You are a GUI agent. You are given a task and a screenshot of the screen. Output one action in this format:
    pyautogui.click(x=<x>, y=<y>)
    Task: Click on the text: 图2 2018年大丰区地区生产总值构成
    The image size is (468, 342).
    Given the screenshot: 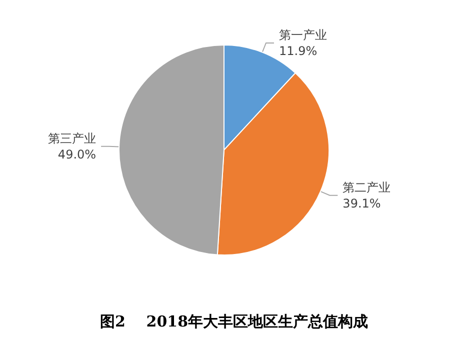 What is the action you would take?
    pyautogui.click(x=234, y=321)
    